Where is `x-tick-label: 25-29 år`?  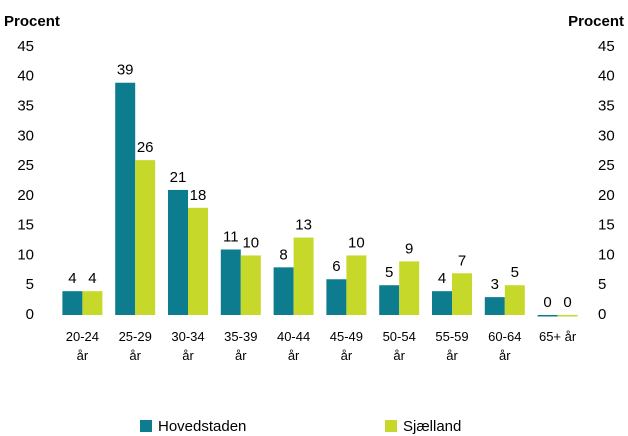
x-tick-label: 25-29 år is located at coordinates (135, 346).